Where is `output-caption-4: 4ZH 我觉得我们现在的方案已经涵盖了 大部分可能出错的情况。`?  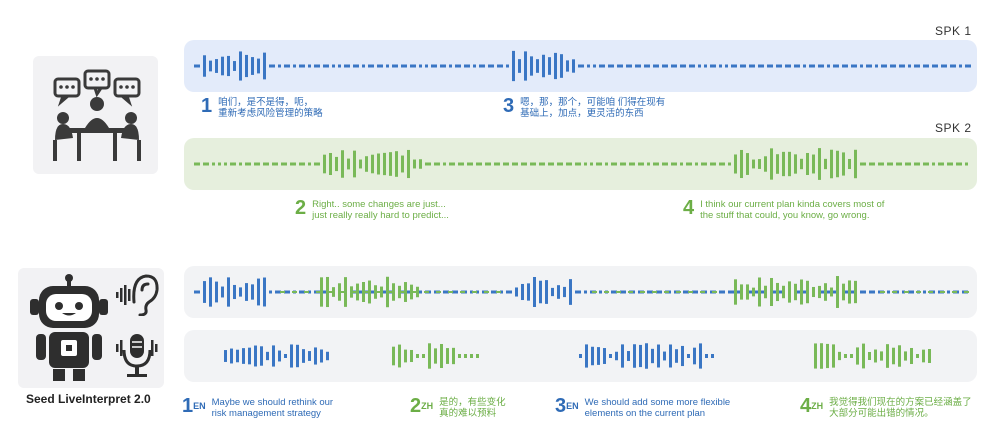 output-caption-4: 4ZH 我觉得我们现在的方案已经涵盖了 大部分可能出错的情况。 is located at coordinates (886, 407).